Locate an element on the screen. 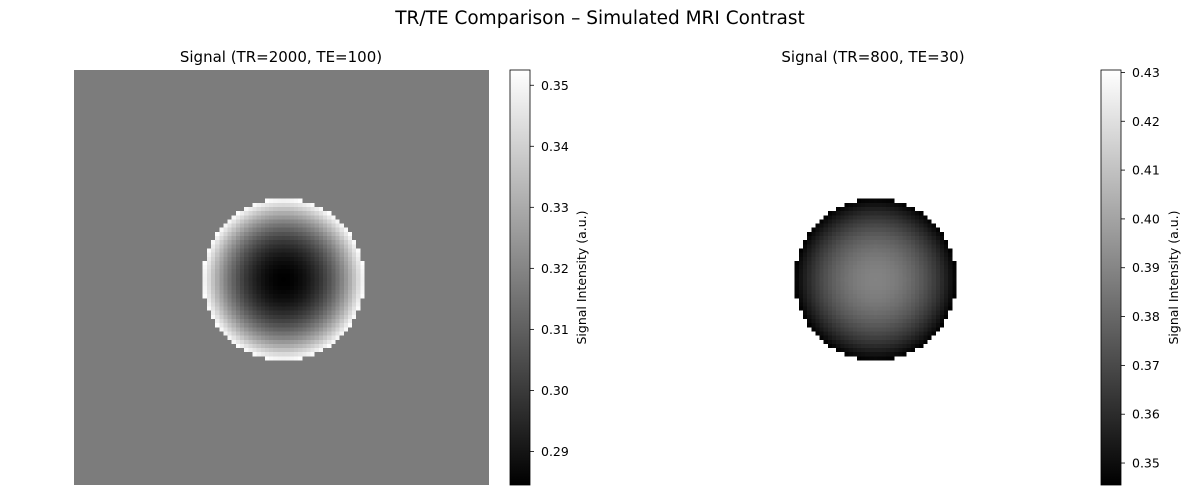 The height and width of the screenshot is (500, 1200). panel-2-colorbar-tick-label: 0.42 is located at coordinates (1146, 121).